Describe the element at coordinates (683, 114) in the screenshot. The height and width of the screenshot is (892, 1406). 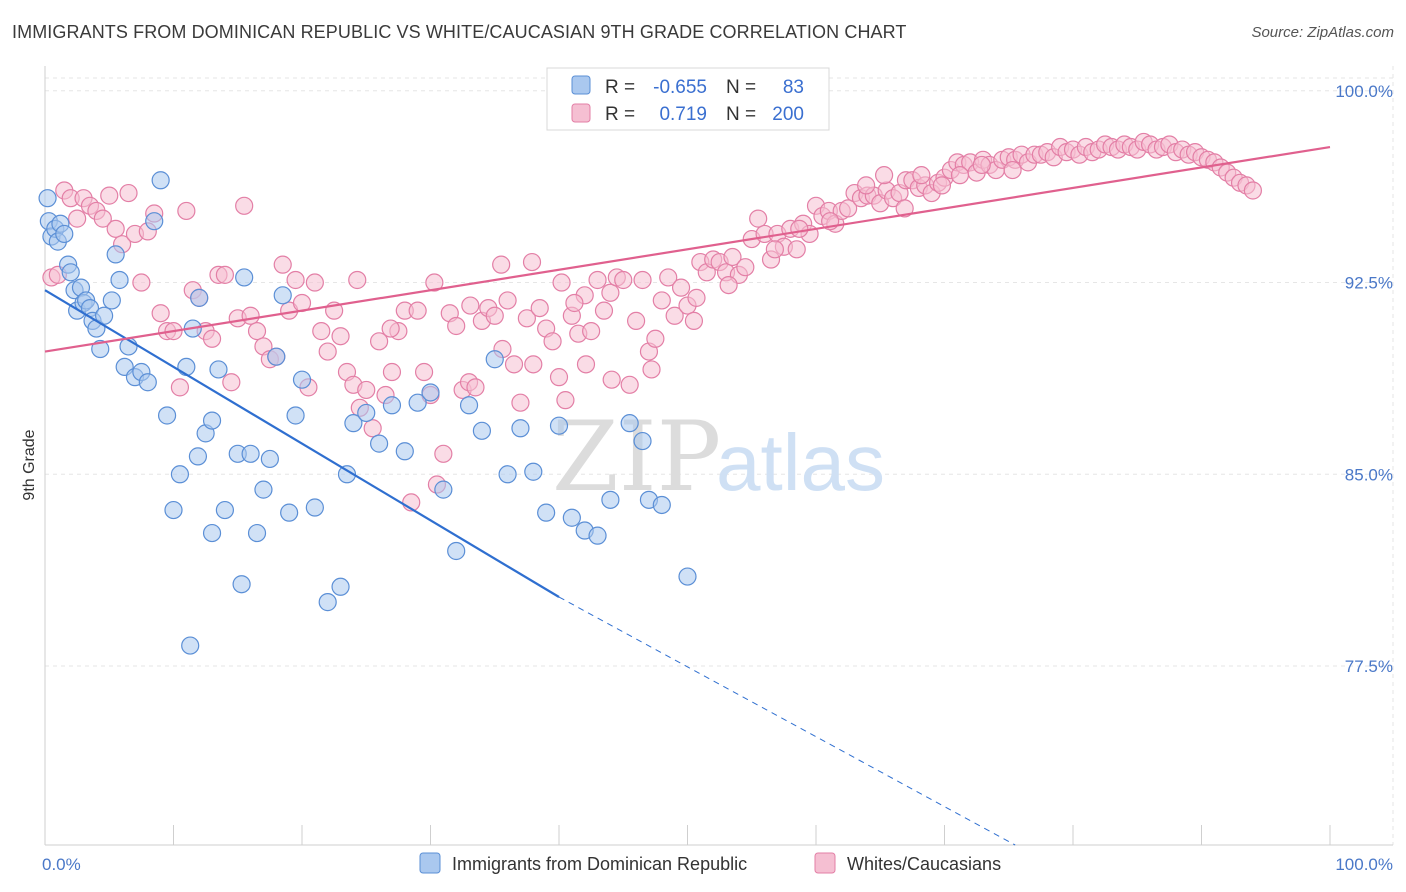
I see `legend-r-value-2: 0.719` at that location.